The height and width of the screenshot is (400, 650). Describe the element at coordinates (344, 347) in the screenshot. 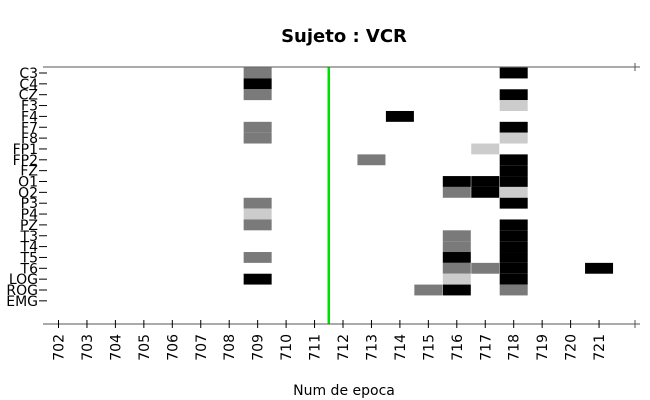

I see `x-tick-label-712: 712` at that location.